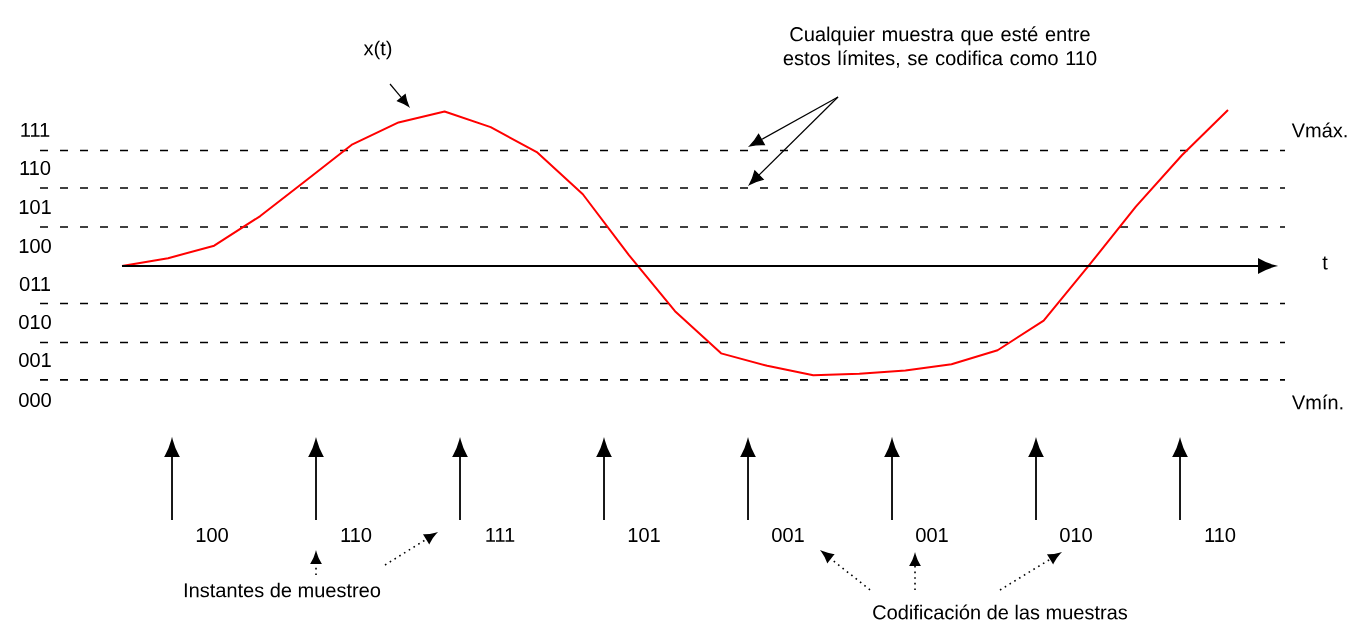 The height and width of the screenshot is (630, 1371). Describe the element at coordinates (1317, 402) in the screenshot. I see `text: Vmín.` at that location.